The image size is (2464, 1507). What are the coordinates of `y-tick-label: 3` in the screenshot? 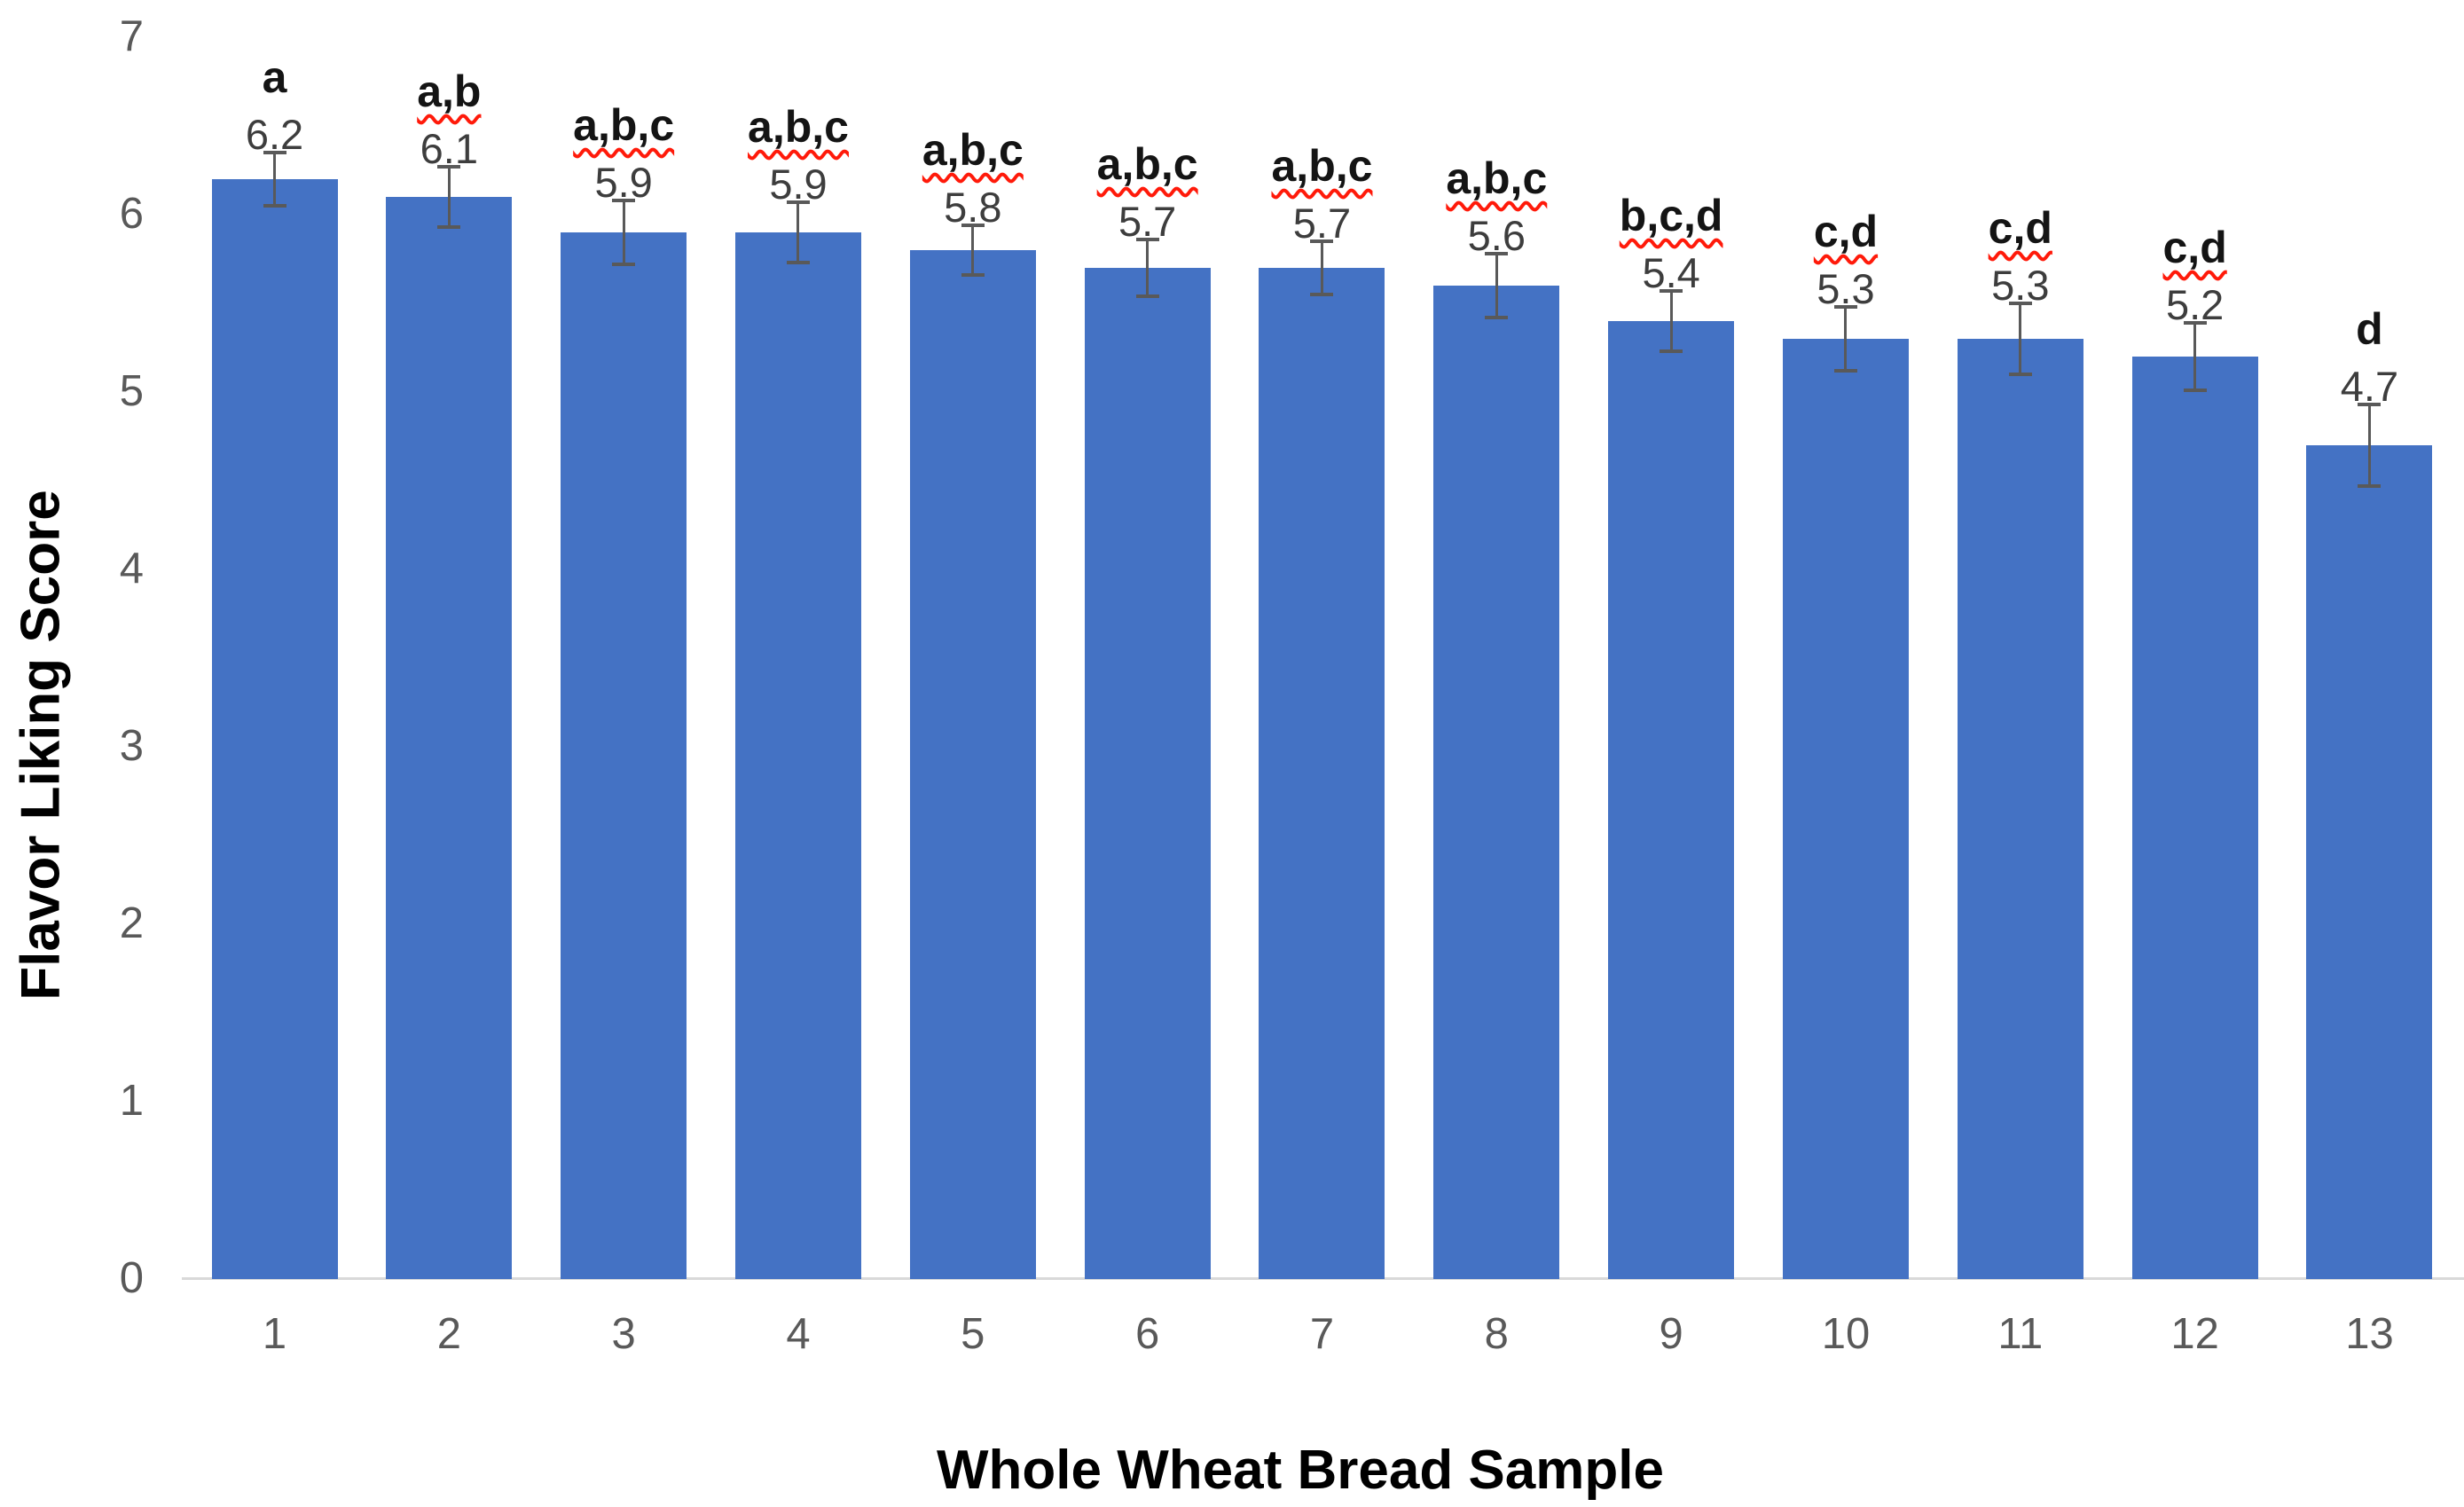 It's located at (131, 746).